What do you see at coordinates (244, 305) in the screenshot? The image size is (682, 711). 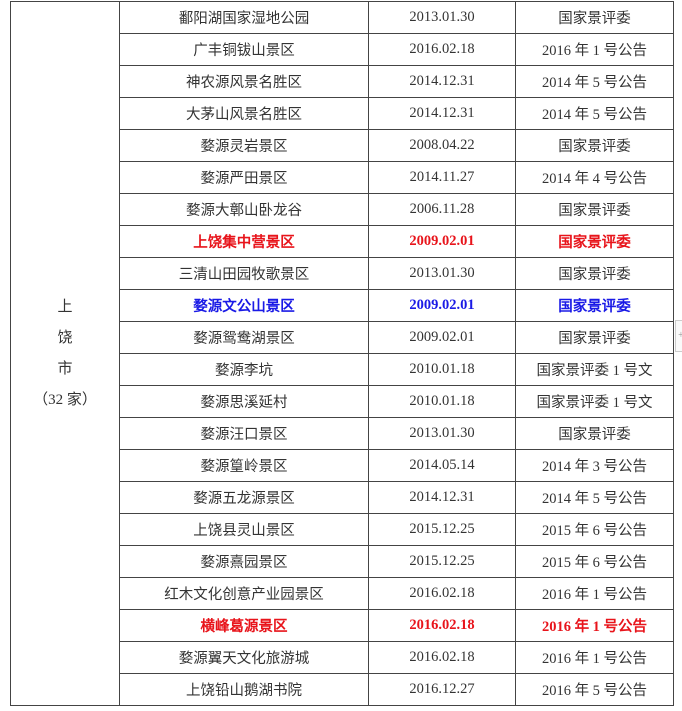 I see `scenic-name-cell: 婺源文公山景区` at bounding box center [244, 305].